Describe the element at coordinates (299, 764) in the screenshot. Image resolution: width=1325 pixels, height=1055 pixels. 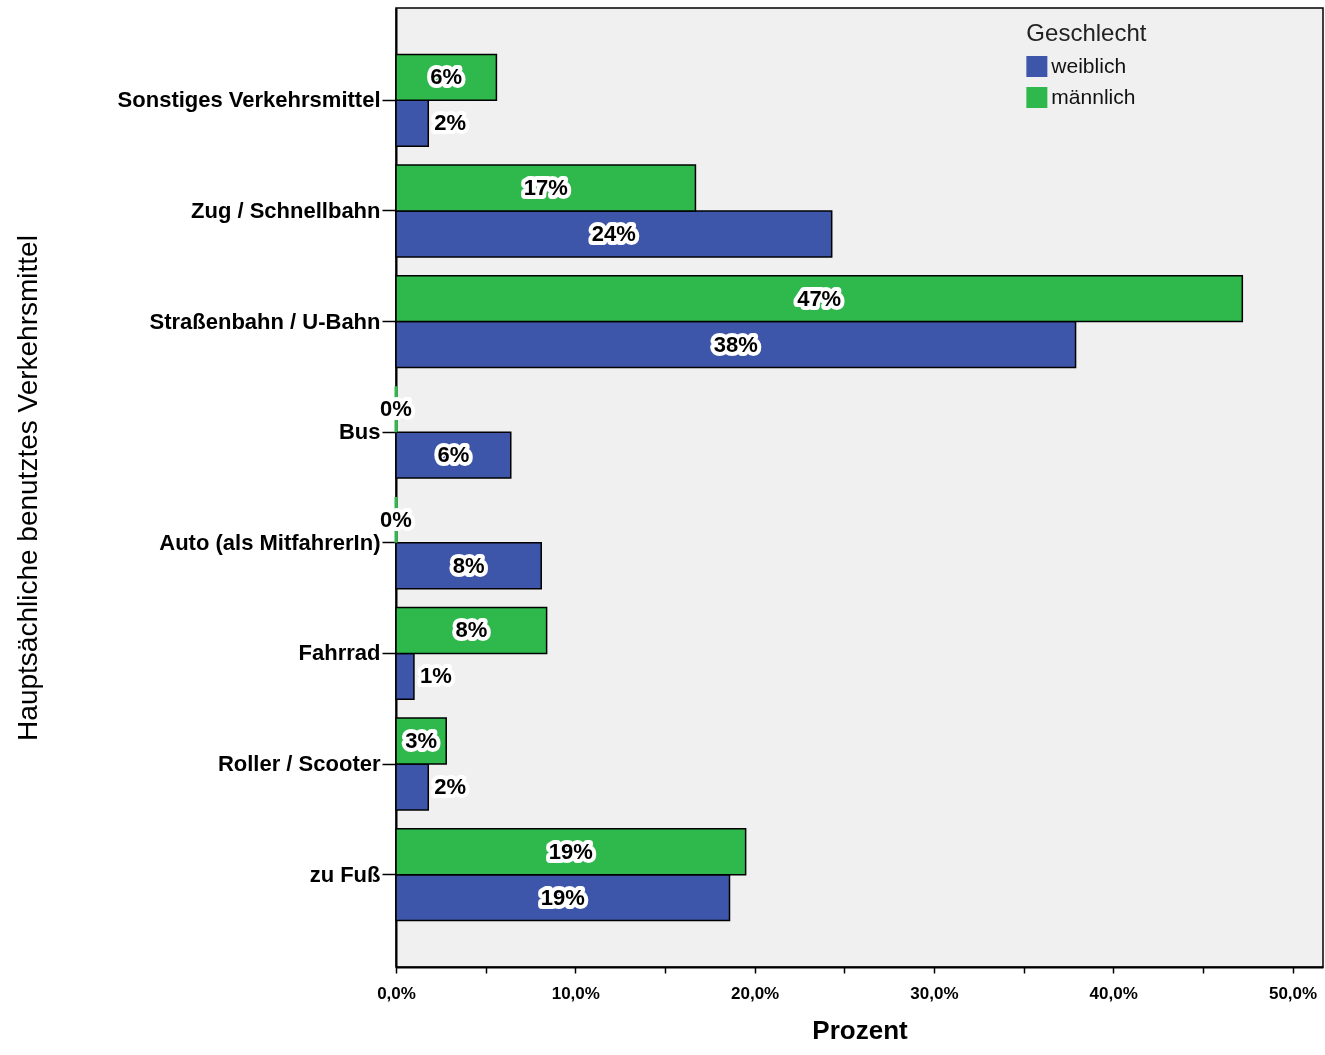
I see `y-tick-label: Roller / Scooter` at that location.